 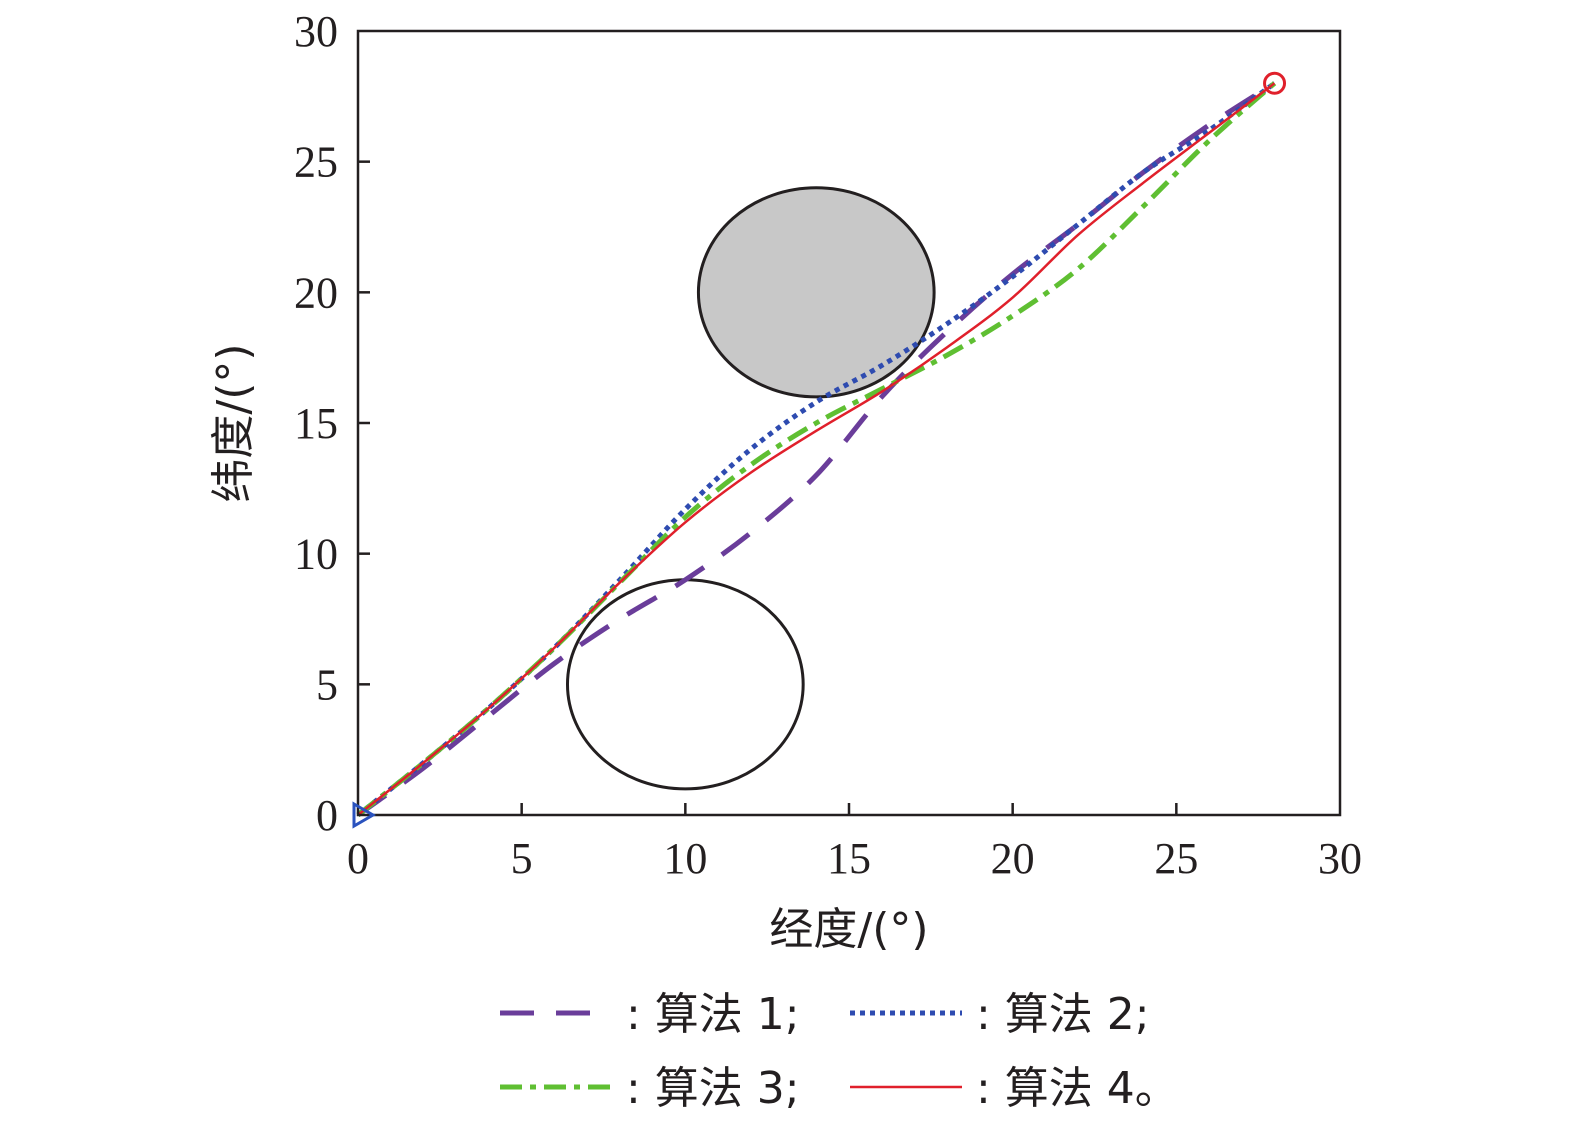 What do you see at coordinates (713, 1088) in the screenshot?
I see `legend-label-3: : 算法 3;` at bounding box center [713, 1088].